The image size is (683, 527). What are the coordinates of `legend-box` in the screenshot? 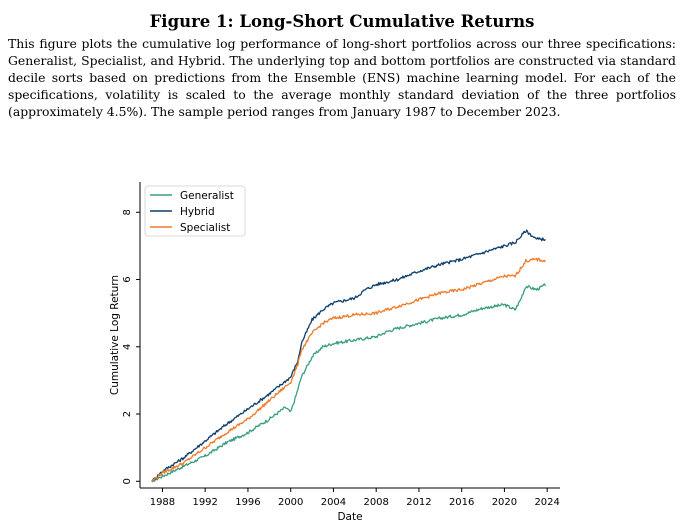 It's located at (195, 211).